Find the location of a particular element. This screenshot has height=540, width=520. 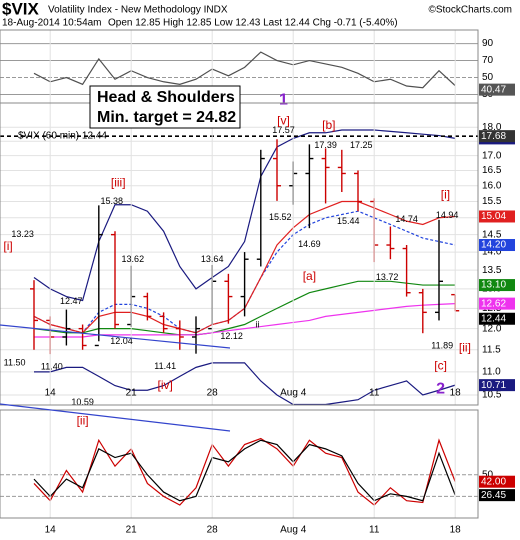

y-tick-label: 14.0 is located at coordinates (492, 252).